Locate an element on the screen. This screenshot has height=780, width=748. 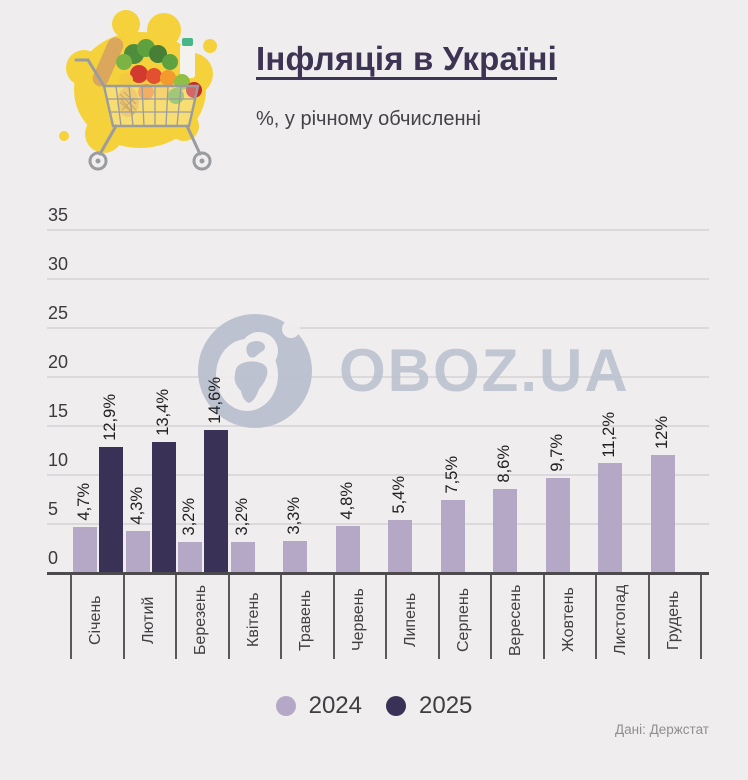
bar-value-2024-Лютий: 4,3% is located at coordinates (136, 506).